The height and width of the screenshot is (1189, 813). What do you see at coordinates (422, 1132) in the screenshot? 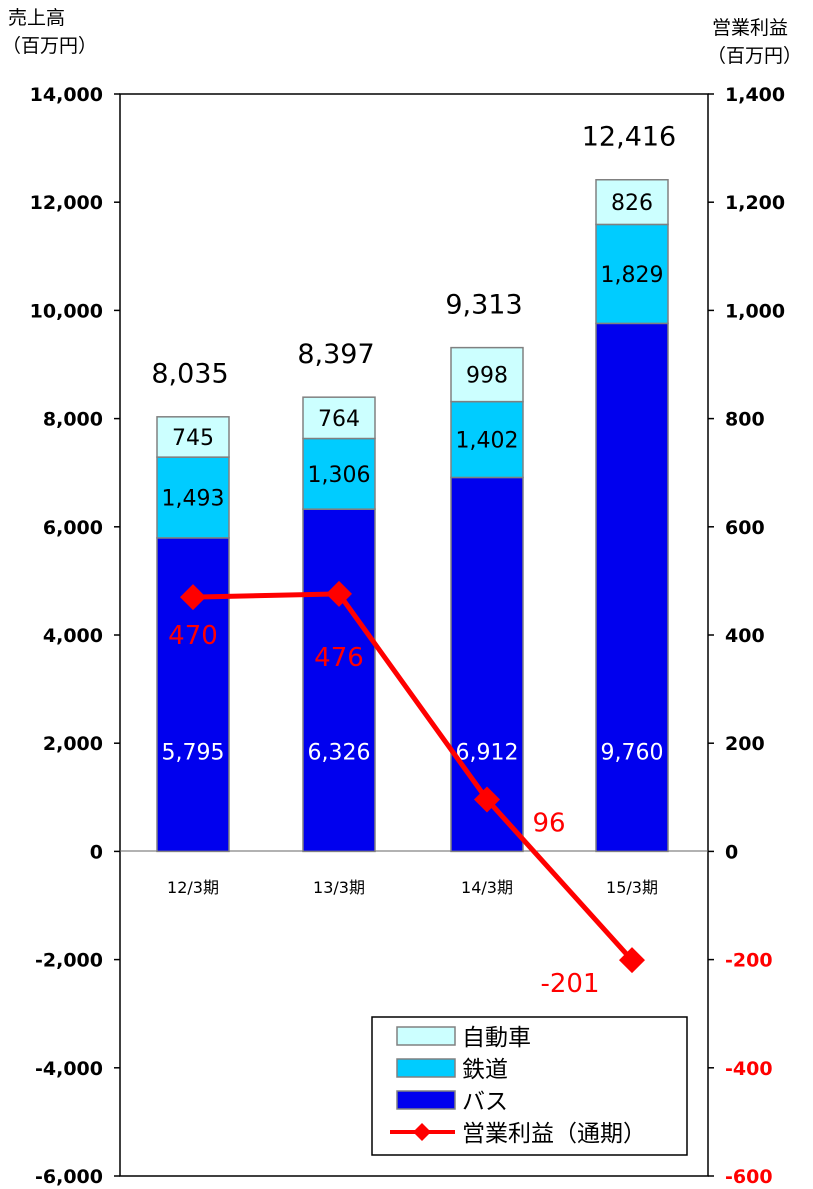
I see `legend-swatch-marker` at bounding box center [422, 1132].